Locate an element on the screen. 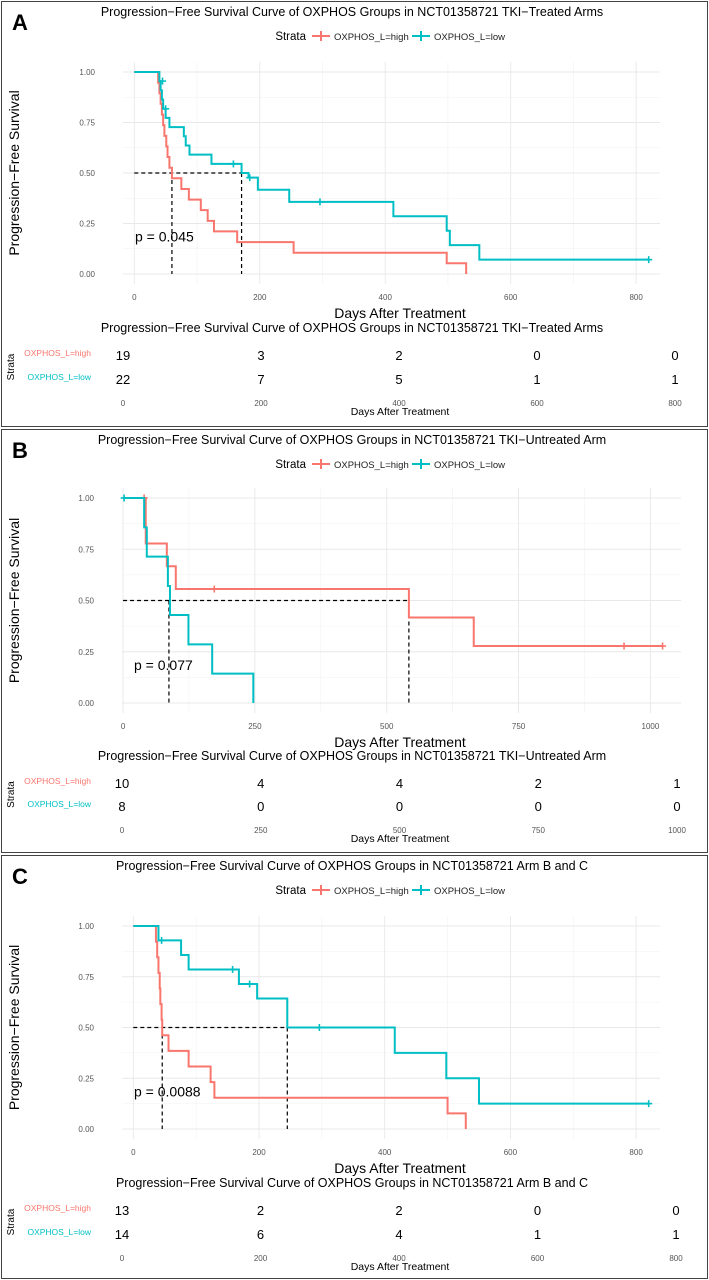 This screenshot has height=1280, width=709. risk-tick-label: 400 is located at coordinates (399, 403).